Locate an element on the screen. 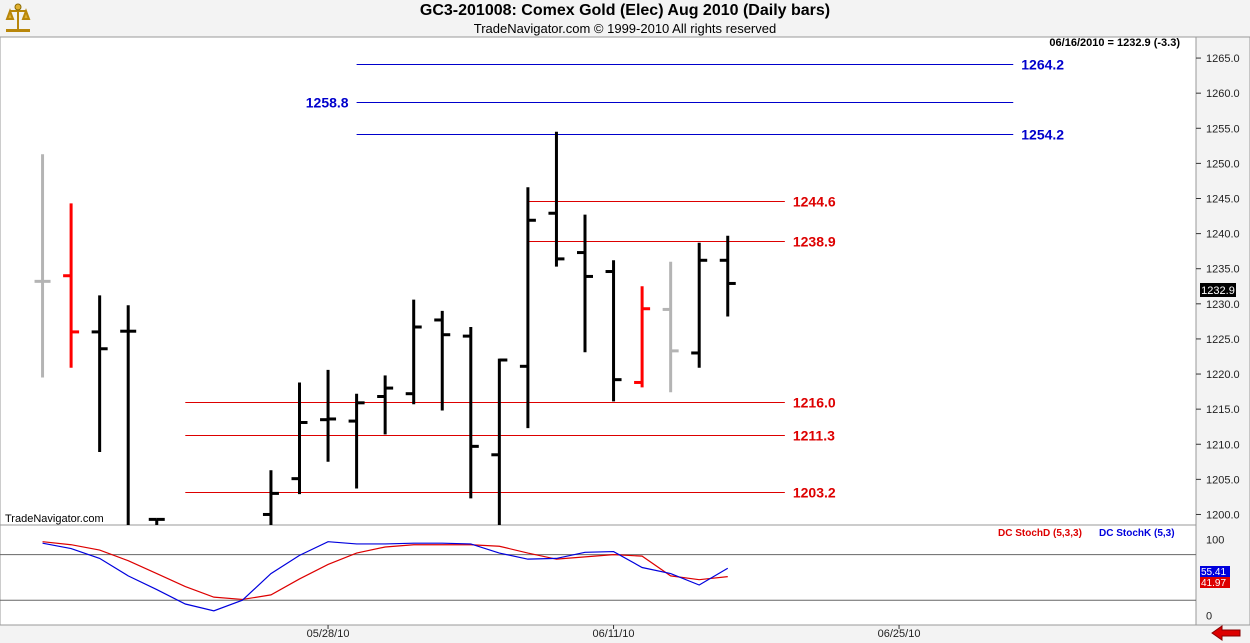  y-tick-label: 1235.0 is located at coordinates (1223, 270).